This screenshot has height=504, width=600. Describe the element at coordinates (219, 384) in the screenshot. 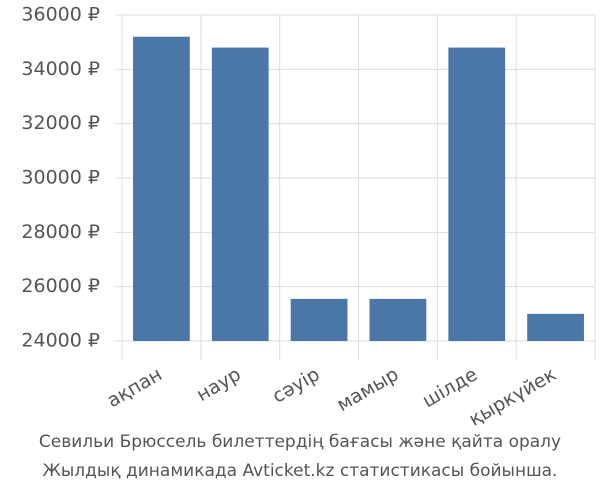

I see `x-tick-label: наур` at that location.